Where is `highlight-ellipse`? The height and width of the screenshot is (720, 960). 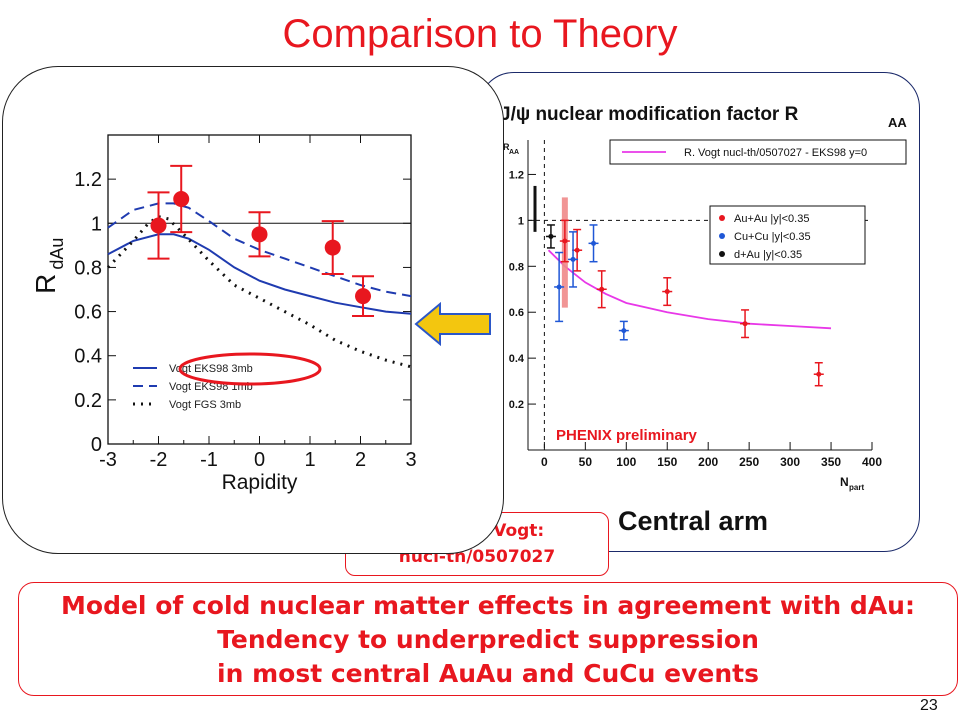 highlight-ellipse is located at coordinates (250, 369).